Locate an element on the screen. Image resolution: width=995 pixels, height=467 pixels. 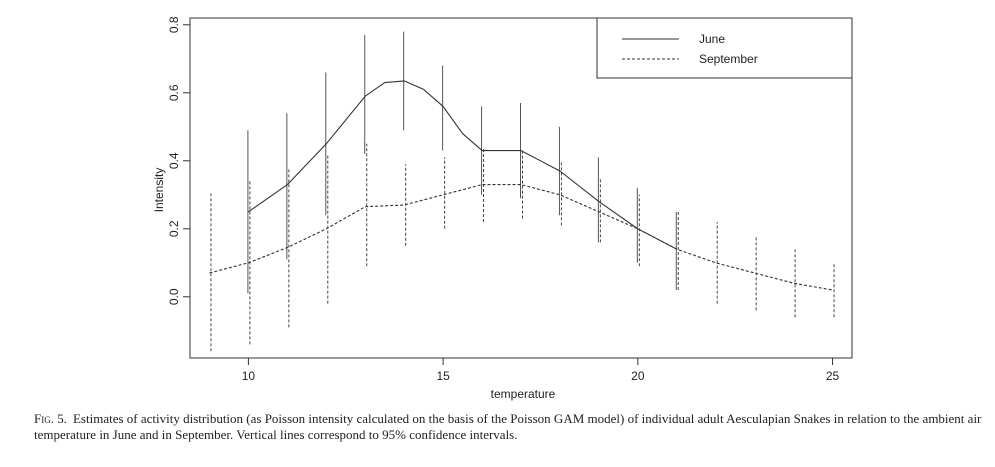
caption-figure-label: Fig. 5. is located at coordinates (50, 418).